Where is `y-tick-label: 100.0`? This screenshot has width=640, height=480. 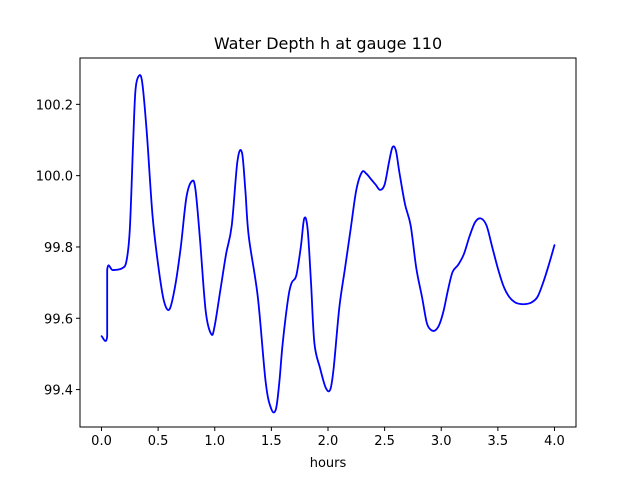
y-tick-label: 100.0 is located at coordinates (54, 177).